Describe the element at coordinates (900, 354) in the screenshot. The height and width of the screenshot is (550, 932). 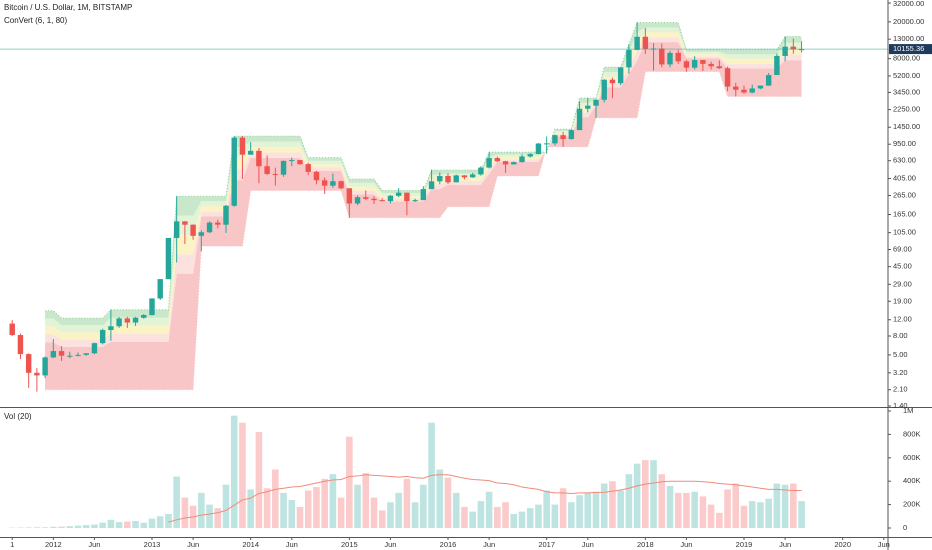
I see `y-tick-label: 5.00` at that location.